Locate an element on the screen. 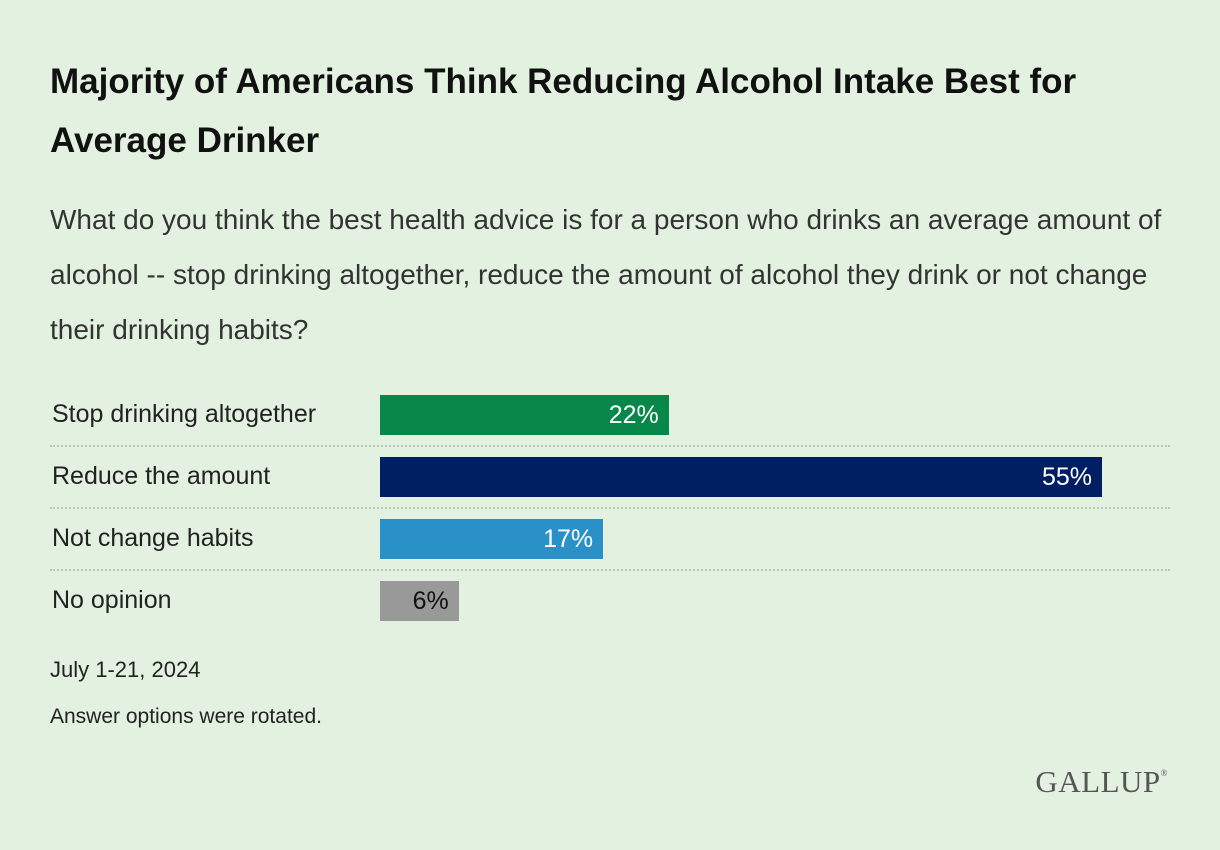 This screenshot has width=1220, height=850. survey-date: July 1-21, 2024 is located at coordinates (125, 669).